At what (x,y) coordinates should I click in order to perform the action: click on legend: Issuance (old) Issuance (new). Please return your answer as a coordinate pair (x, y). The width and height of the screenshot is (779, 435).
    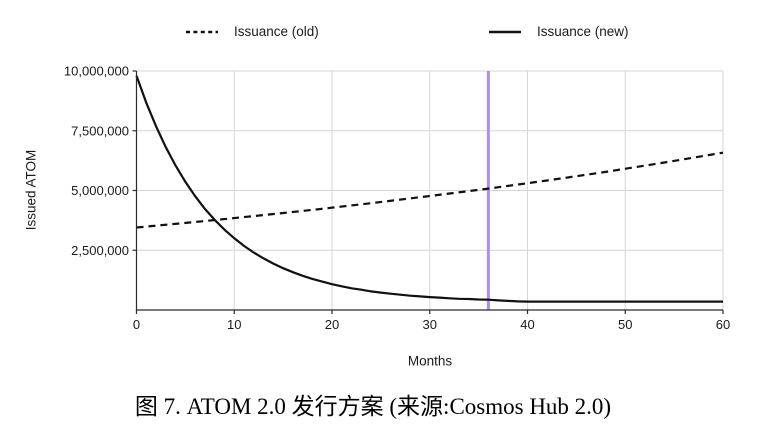
    Looking at the image, I should click on (389, 32).